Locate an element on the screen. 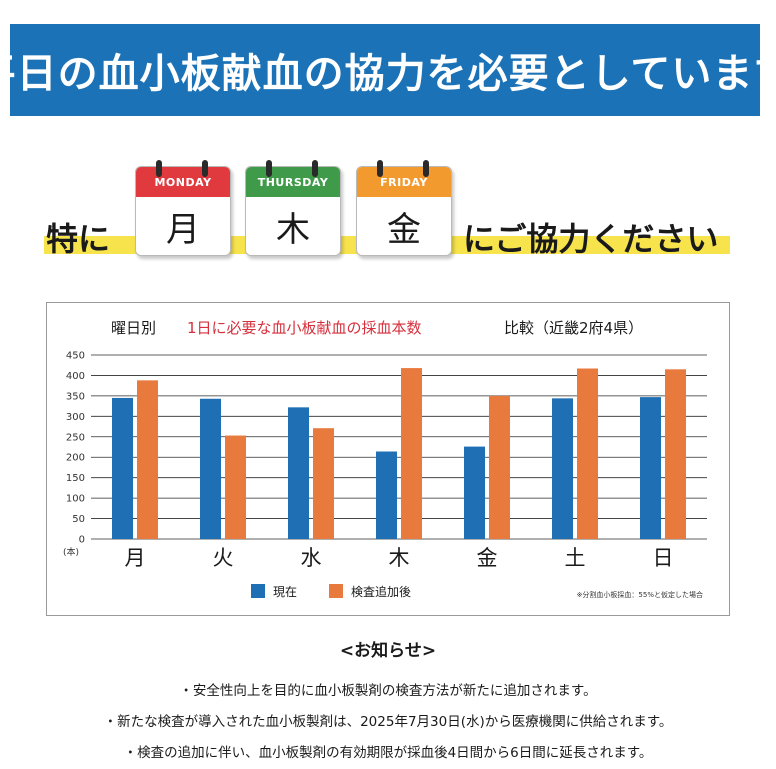  y-tick-label: 350 is located at coordinates (75, 396).